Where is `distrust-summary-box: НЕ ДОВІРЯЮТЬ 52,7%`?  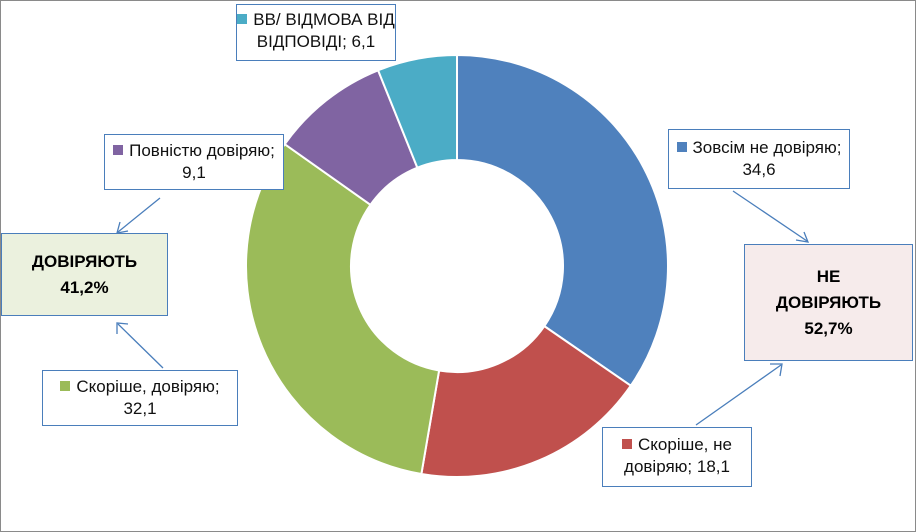 distrust-summary-box: НЕ ДОВІРЯЮТЬ 52,7% is located at coordinates (828, 302).